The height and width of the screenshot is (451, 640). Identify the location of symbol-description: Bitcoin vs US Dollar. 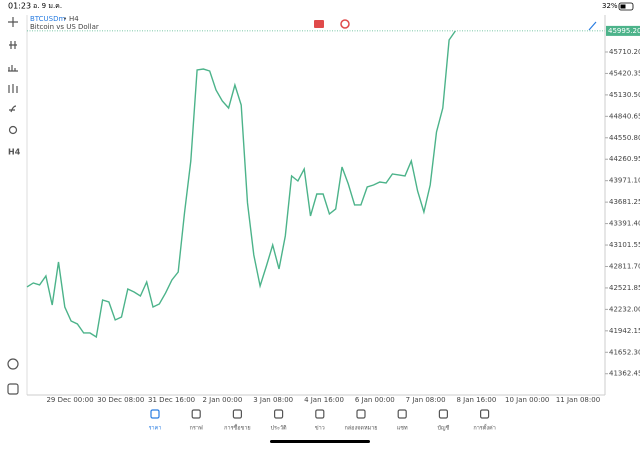
(64, 27).